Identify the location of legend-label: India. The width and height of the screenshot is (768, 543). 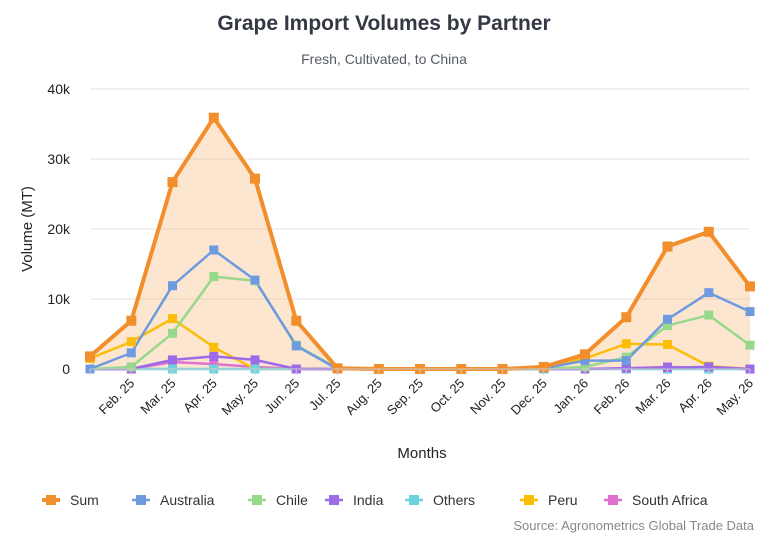
(368, 500).